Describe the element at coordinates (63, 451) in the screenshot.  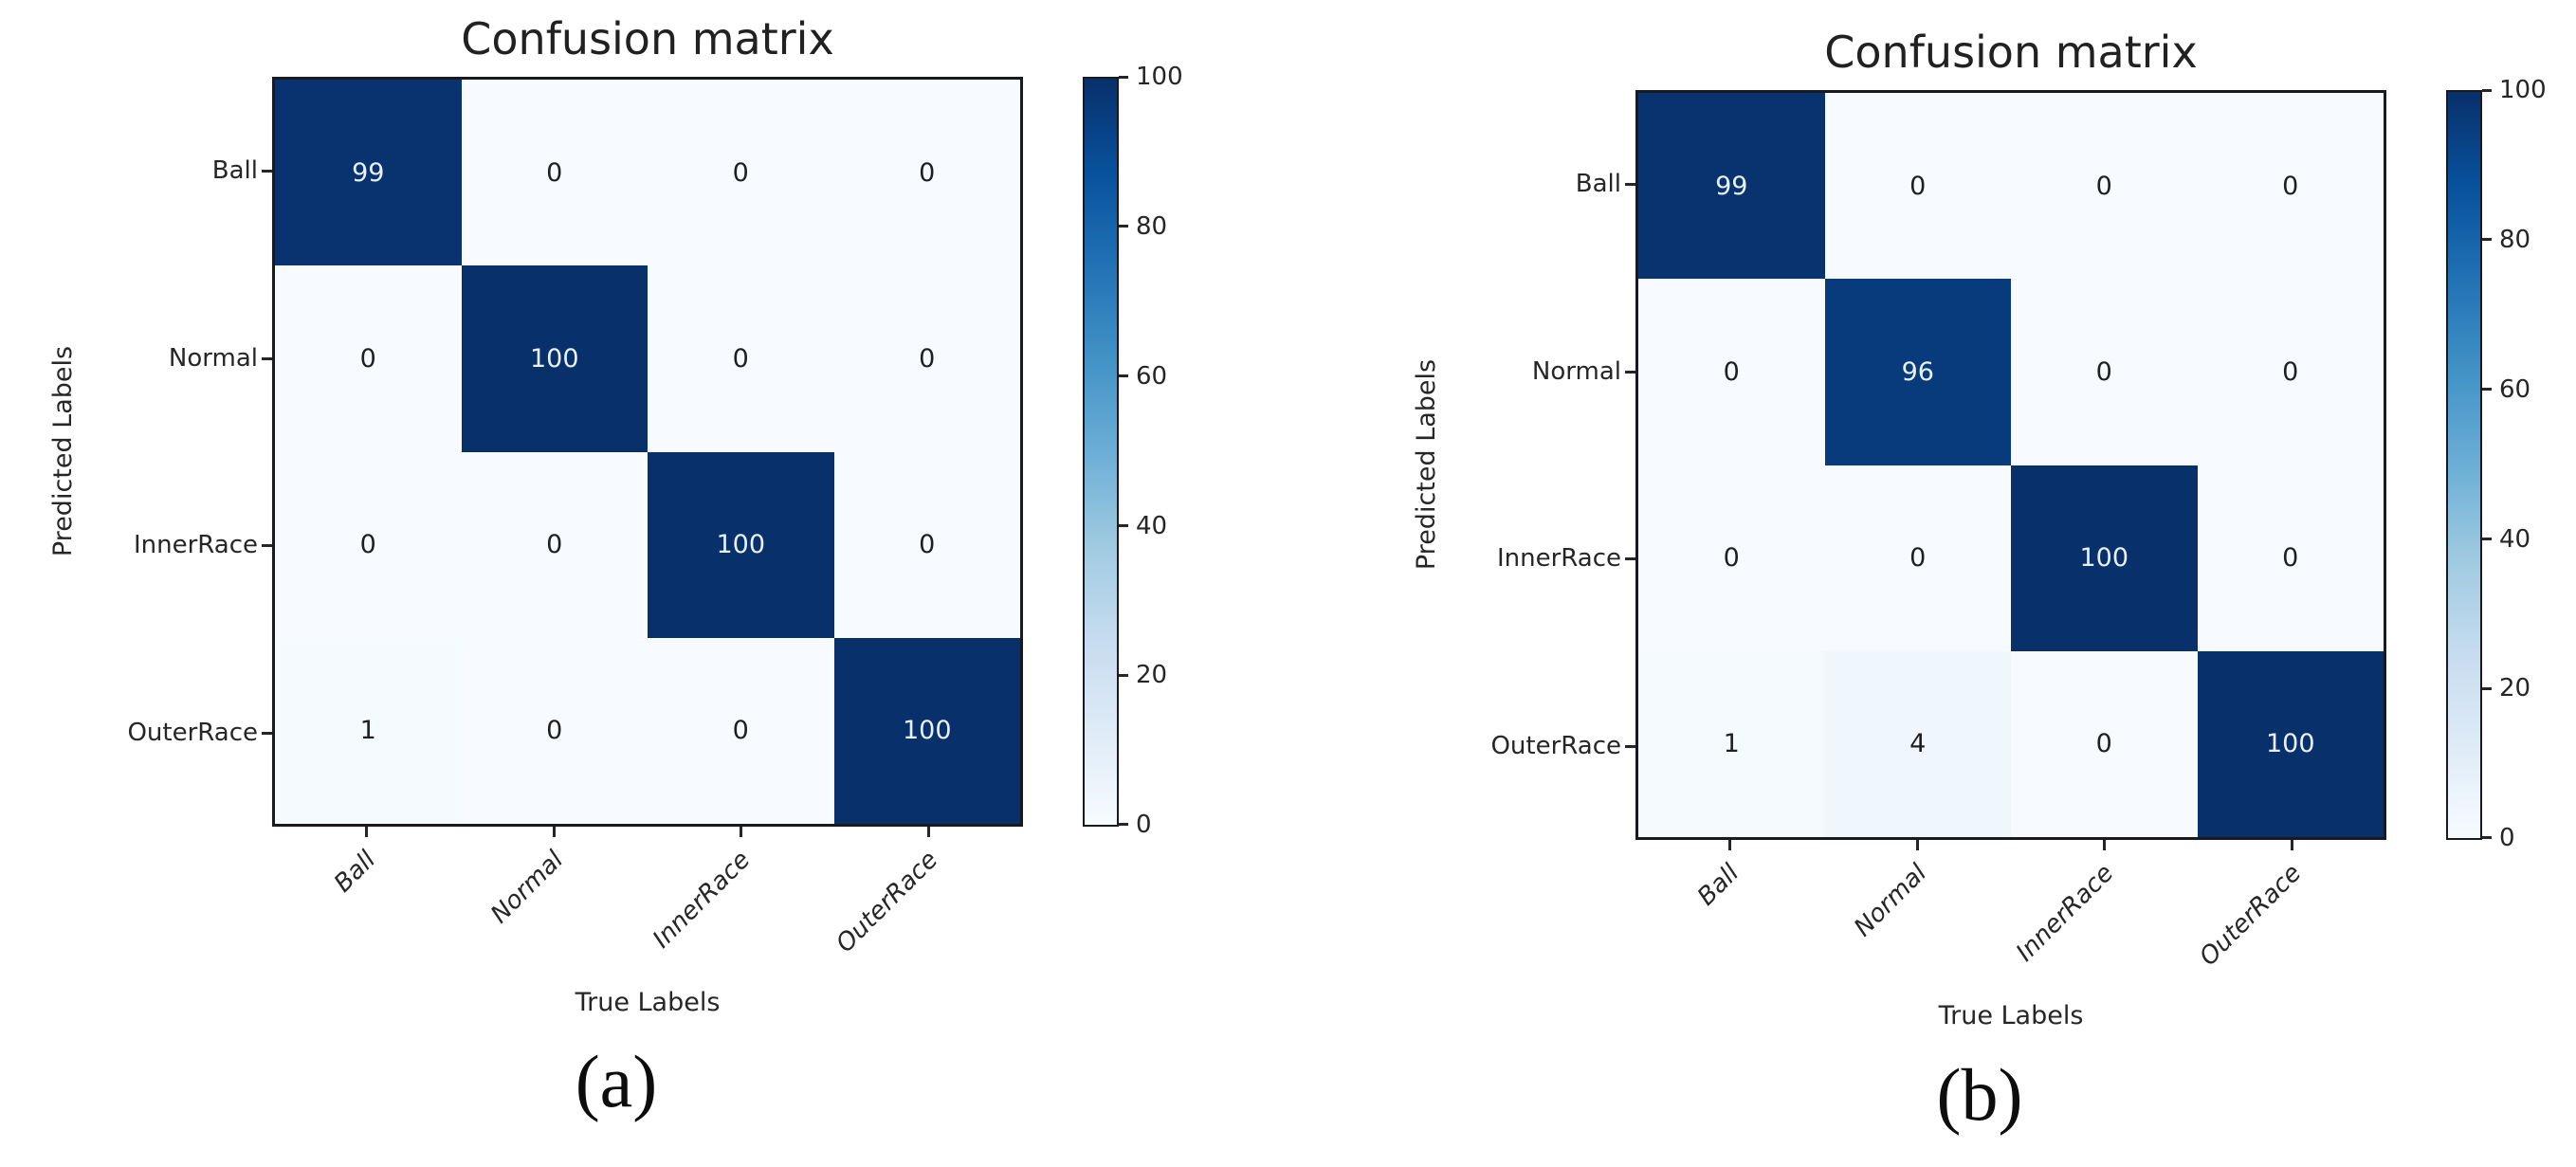
I see `y-axis-label: Predicted Labels` at that location.